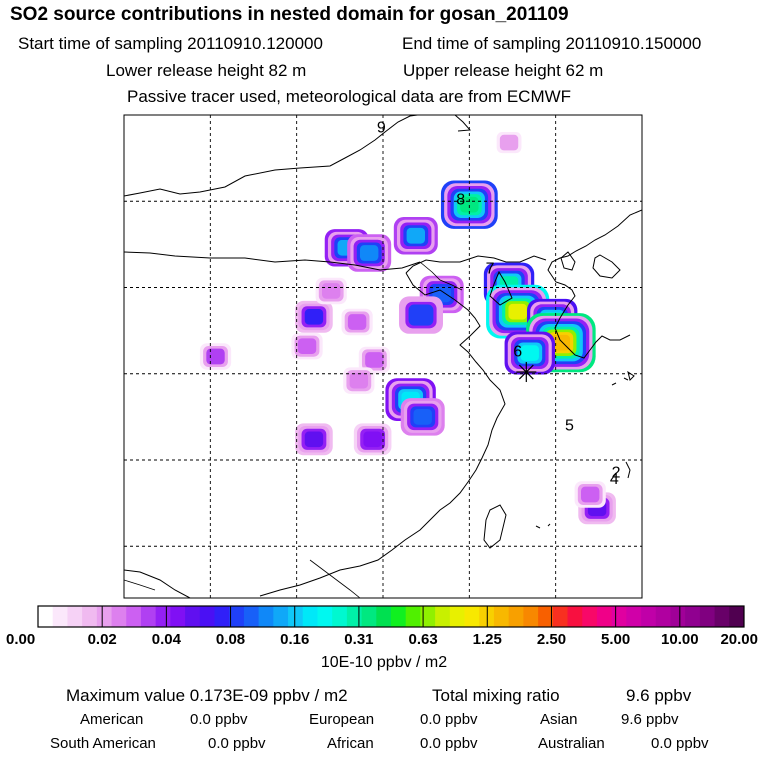 The width and height of the screenshot is (768, 768). Describe the element at coordinates (552, 43) in the screenshot. I see `end-time-label: End time of sampling 20110910.150000` at that location.